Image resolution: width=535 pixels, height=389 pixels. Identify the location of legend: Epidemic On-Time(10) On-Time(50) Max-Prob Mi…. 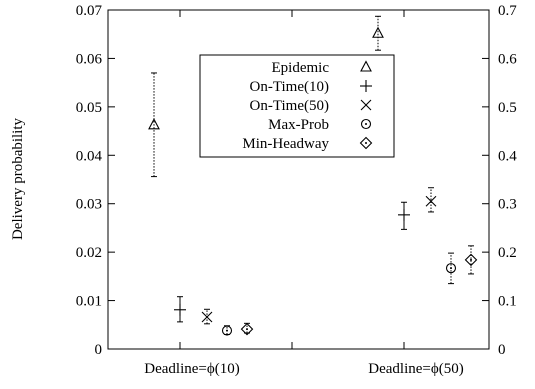
(297, 106).